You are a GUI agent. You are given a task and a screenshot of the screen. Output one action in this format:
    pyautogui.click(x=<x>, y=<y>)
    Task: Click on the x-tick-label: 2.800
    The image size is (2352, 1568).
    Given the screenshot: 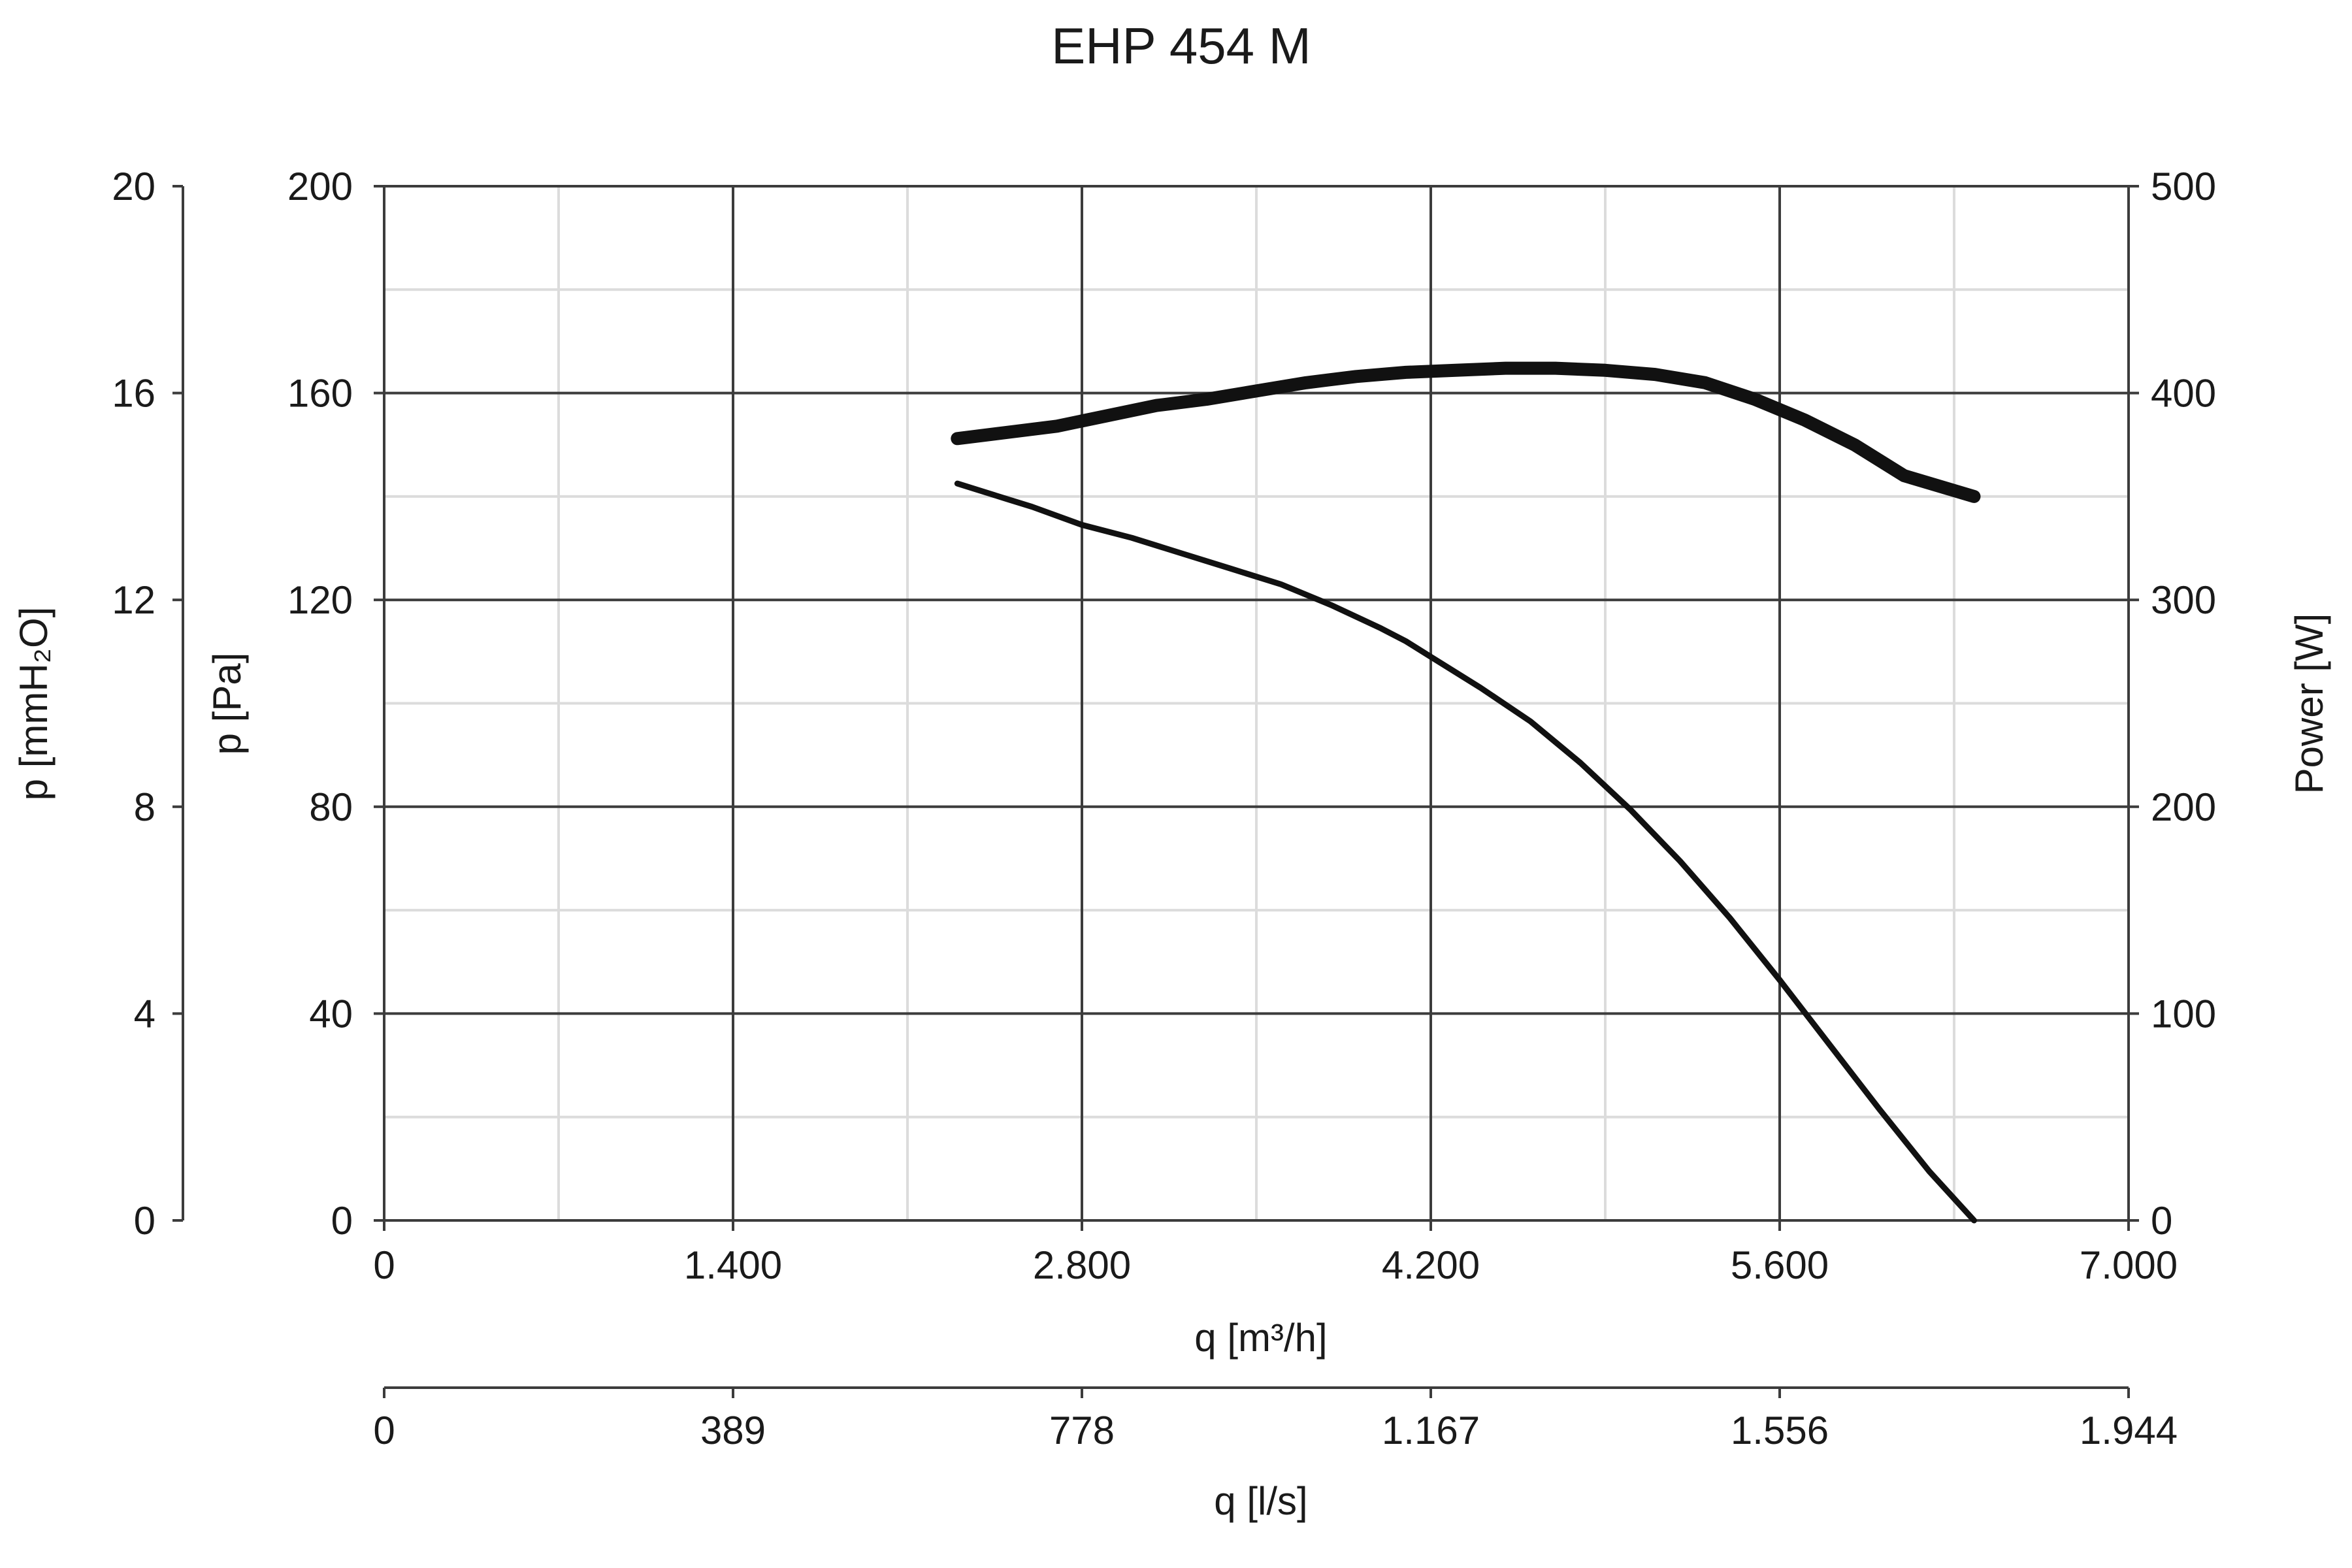 What is the action you would take?
    pyautogui.click(x=1082, y=1265)
    